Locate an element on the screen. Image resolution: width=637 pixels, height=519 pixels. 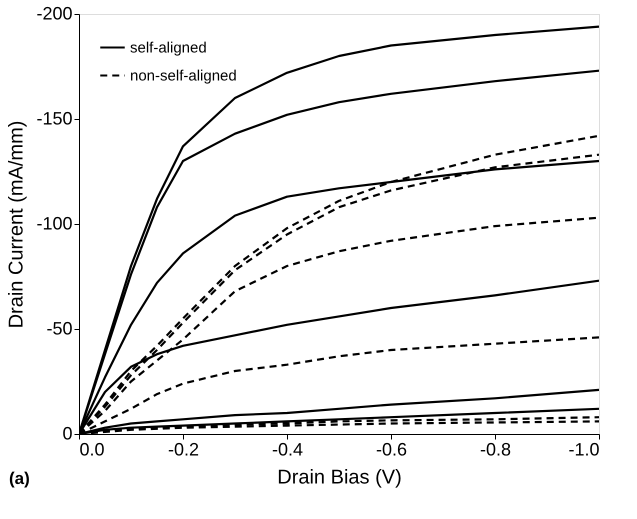
y-tick-label: -200 is located at coordinates (54, 14).